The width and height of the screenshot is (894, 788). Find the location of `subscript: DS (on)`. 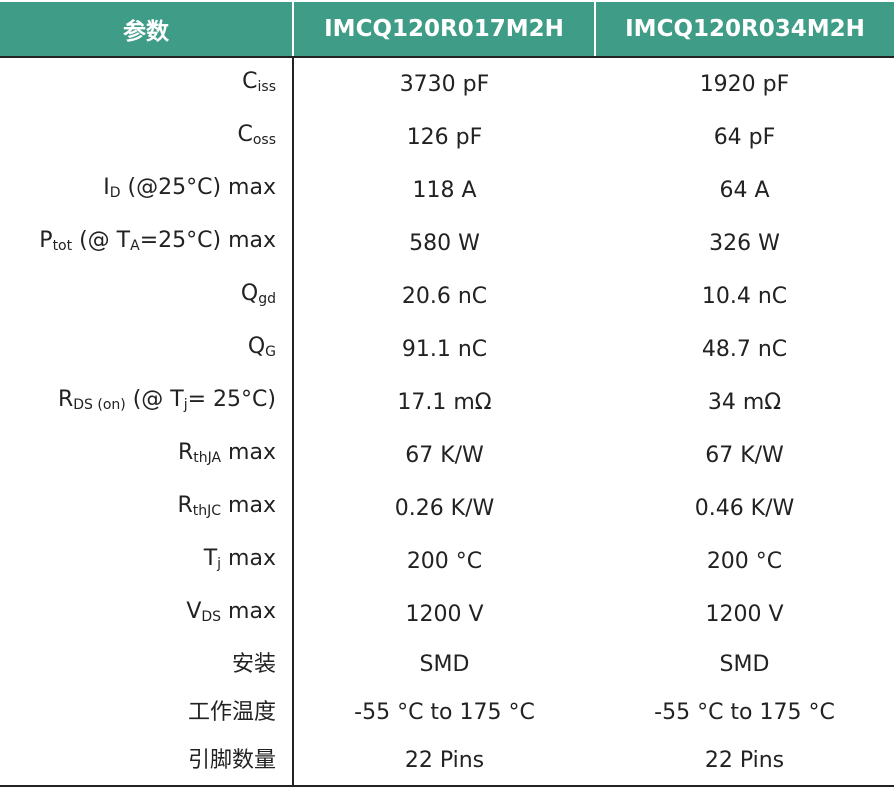

subscript: DS (on) is located at coordinates (99, 405).